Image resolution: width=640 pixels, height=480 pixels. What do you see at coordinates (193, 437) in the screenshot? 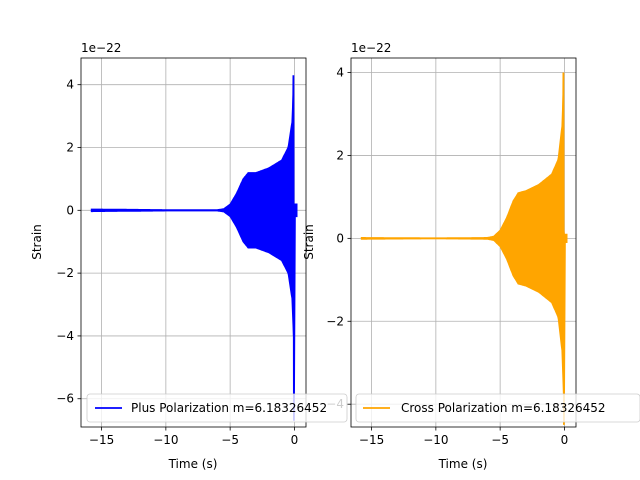
I see `left-x-ticks: −15 −10 −5 0` at bounding box center [193, 437].